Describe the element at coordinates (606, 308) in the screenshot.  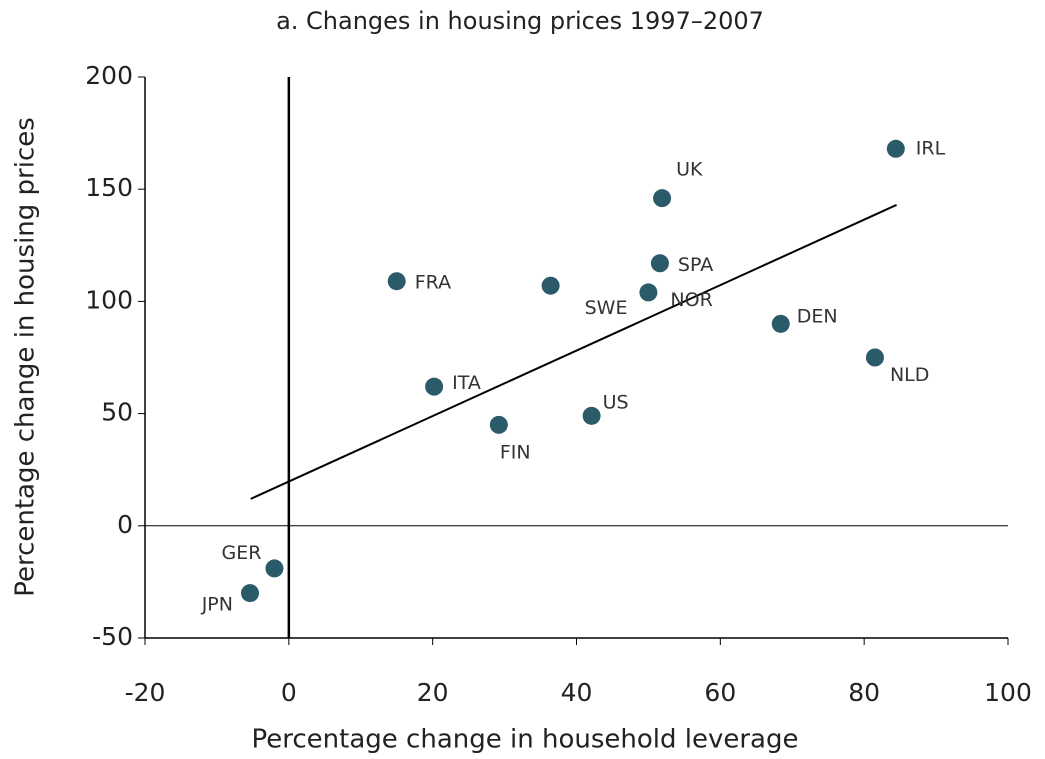
I see `point-label: SWE` at that location.